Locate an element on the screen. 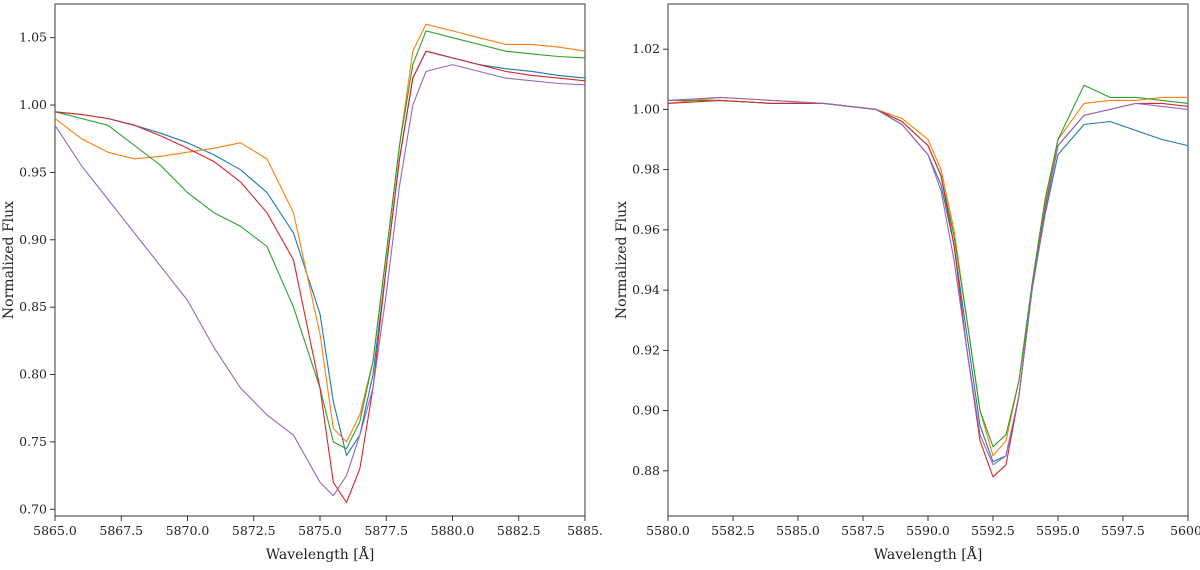 The width and height of the screenshot is (1200, 570). x-tick-label: 5580.0 is located at coordinates (668, 530).